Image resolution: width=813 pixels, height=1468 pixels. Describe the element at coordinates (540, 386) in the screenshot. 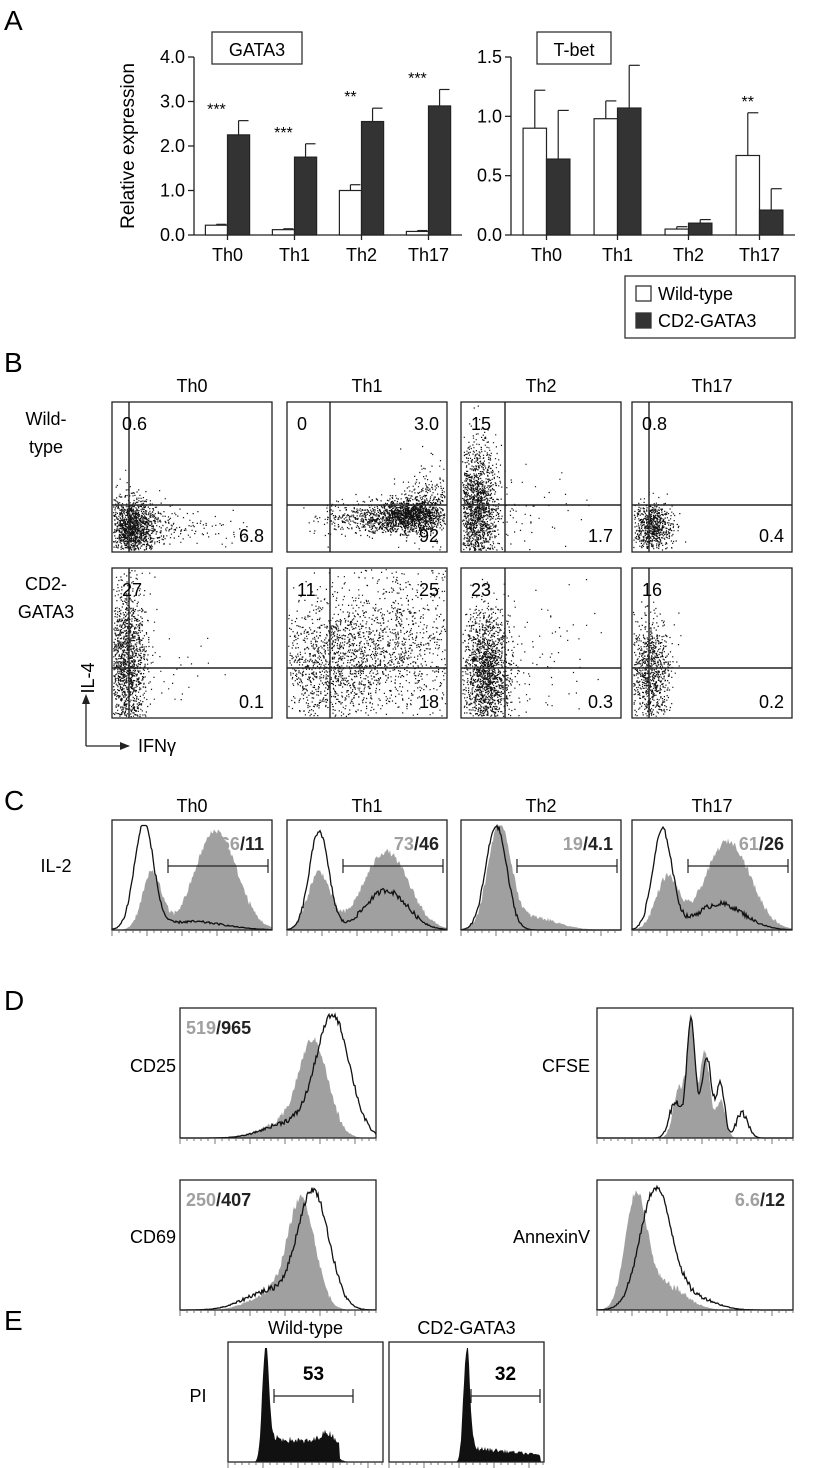

I see `column-header-th2: Th2` at that location.